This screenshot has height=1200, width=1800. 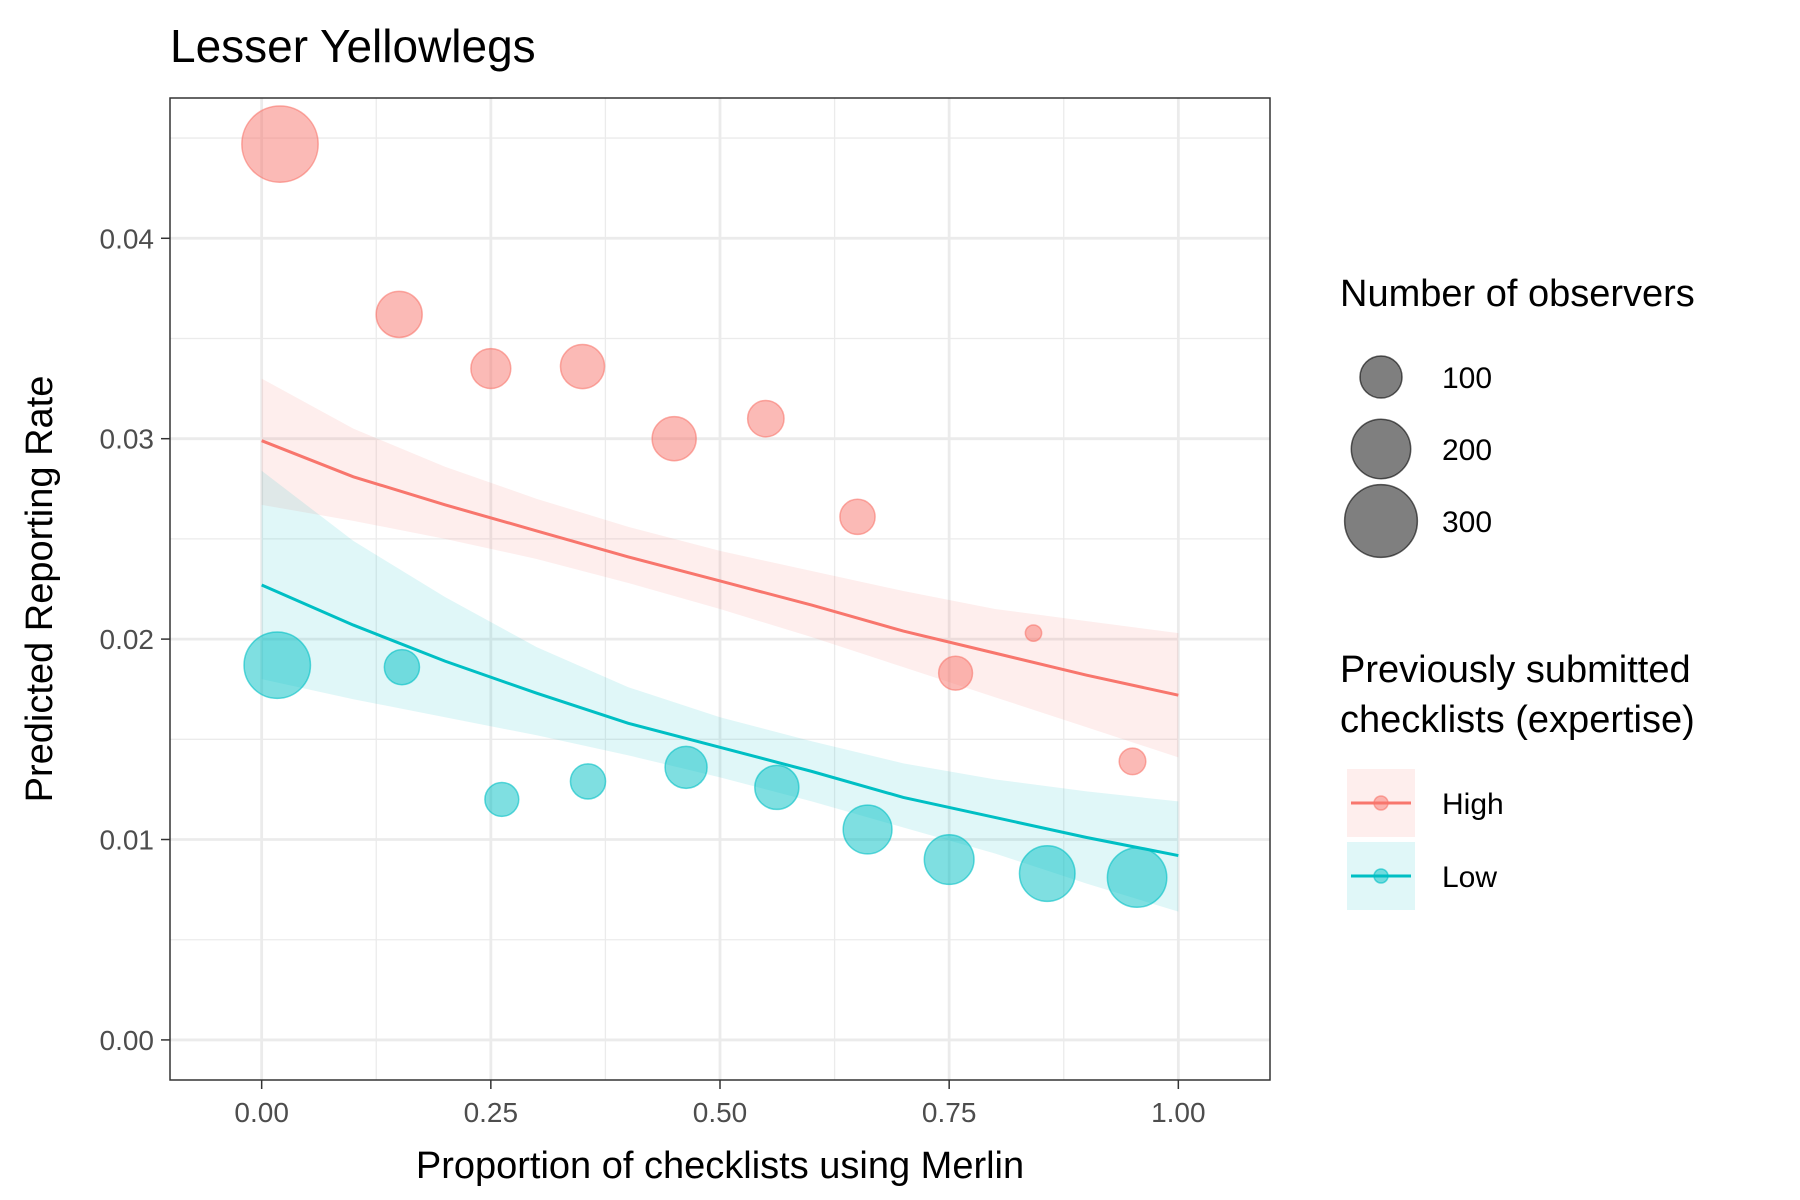 What do you see at coordinates (1467, 522) in the screenshot?
I see `size-legend-label: 300` at bounding box center [1467, 522].